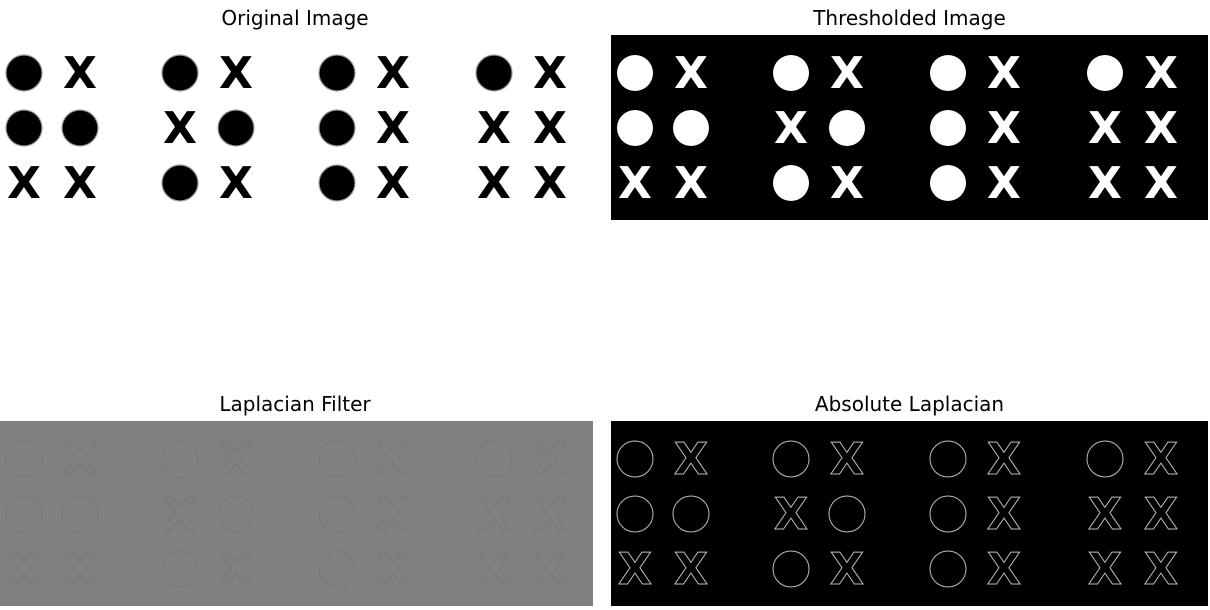  I want to click on panel-title-laplacian: Laplacian Filter, so click(295, 404).